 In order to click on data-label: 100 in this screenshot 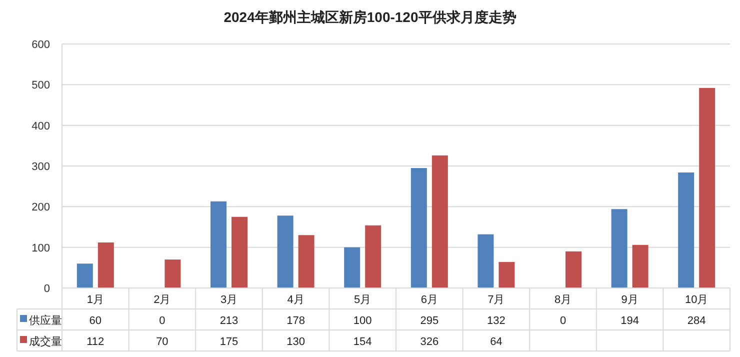, I will do `click(362, 321)`.